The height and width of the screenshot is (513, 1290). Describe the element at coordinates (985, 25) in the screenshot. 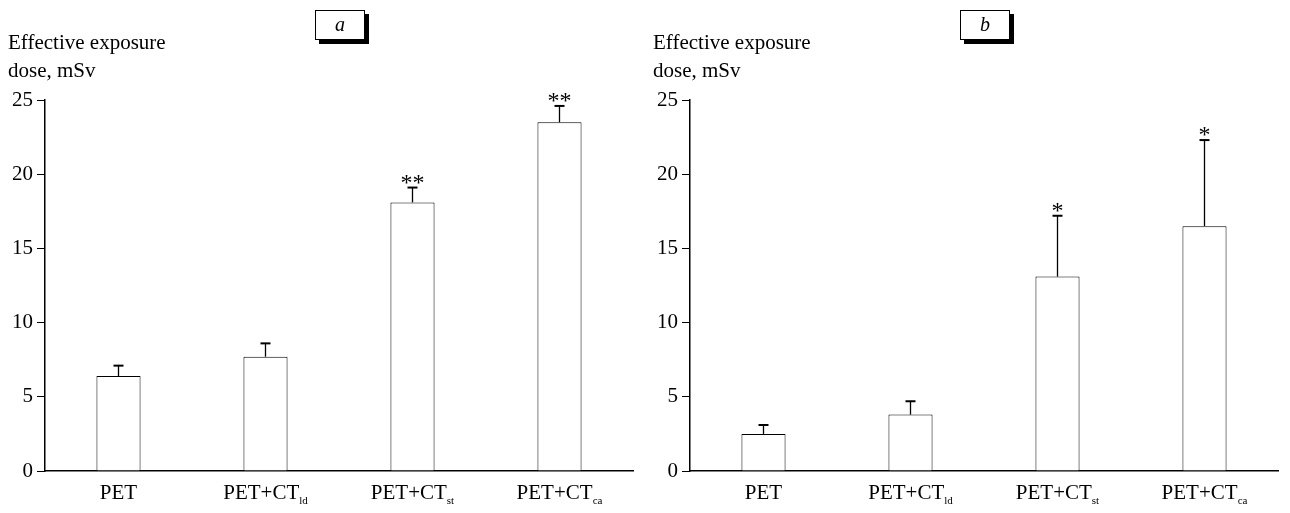

I see `chart-title: b` at that location.